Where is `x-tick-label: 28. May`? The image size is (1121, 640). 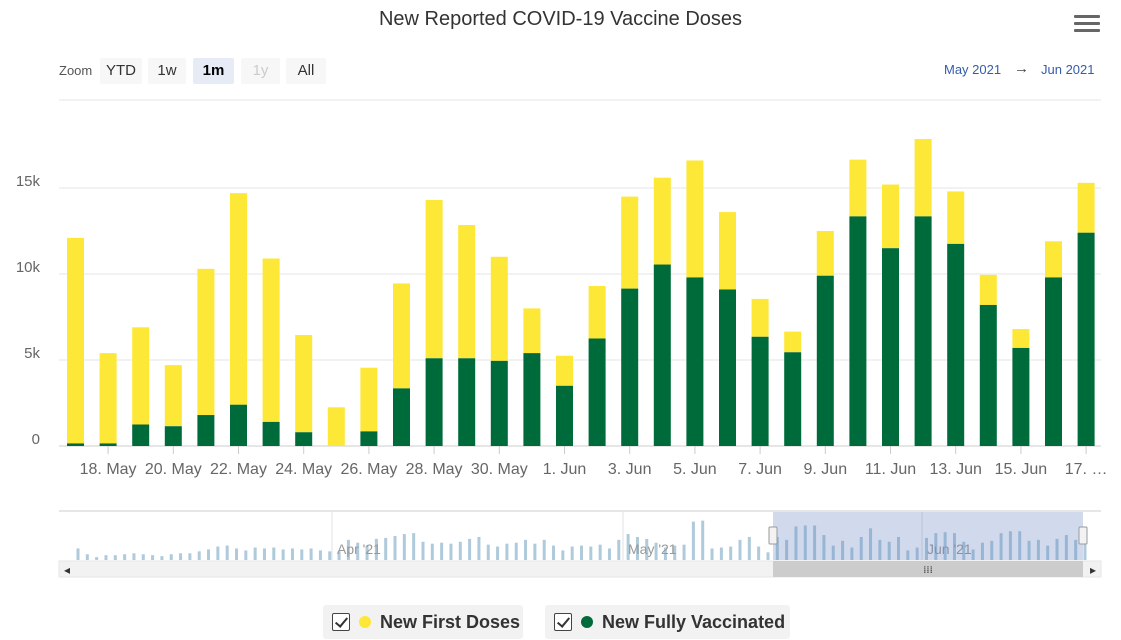
x-tick-label: 28. May is located at coordinates (434, 469).